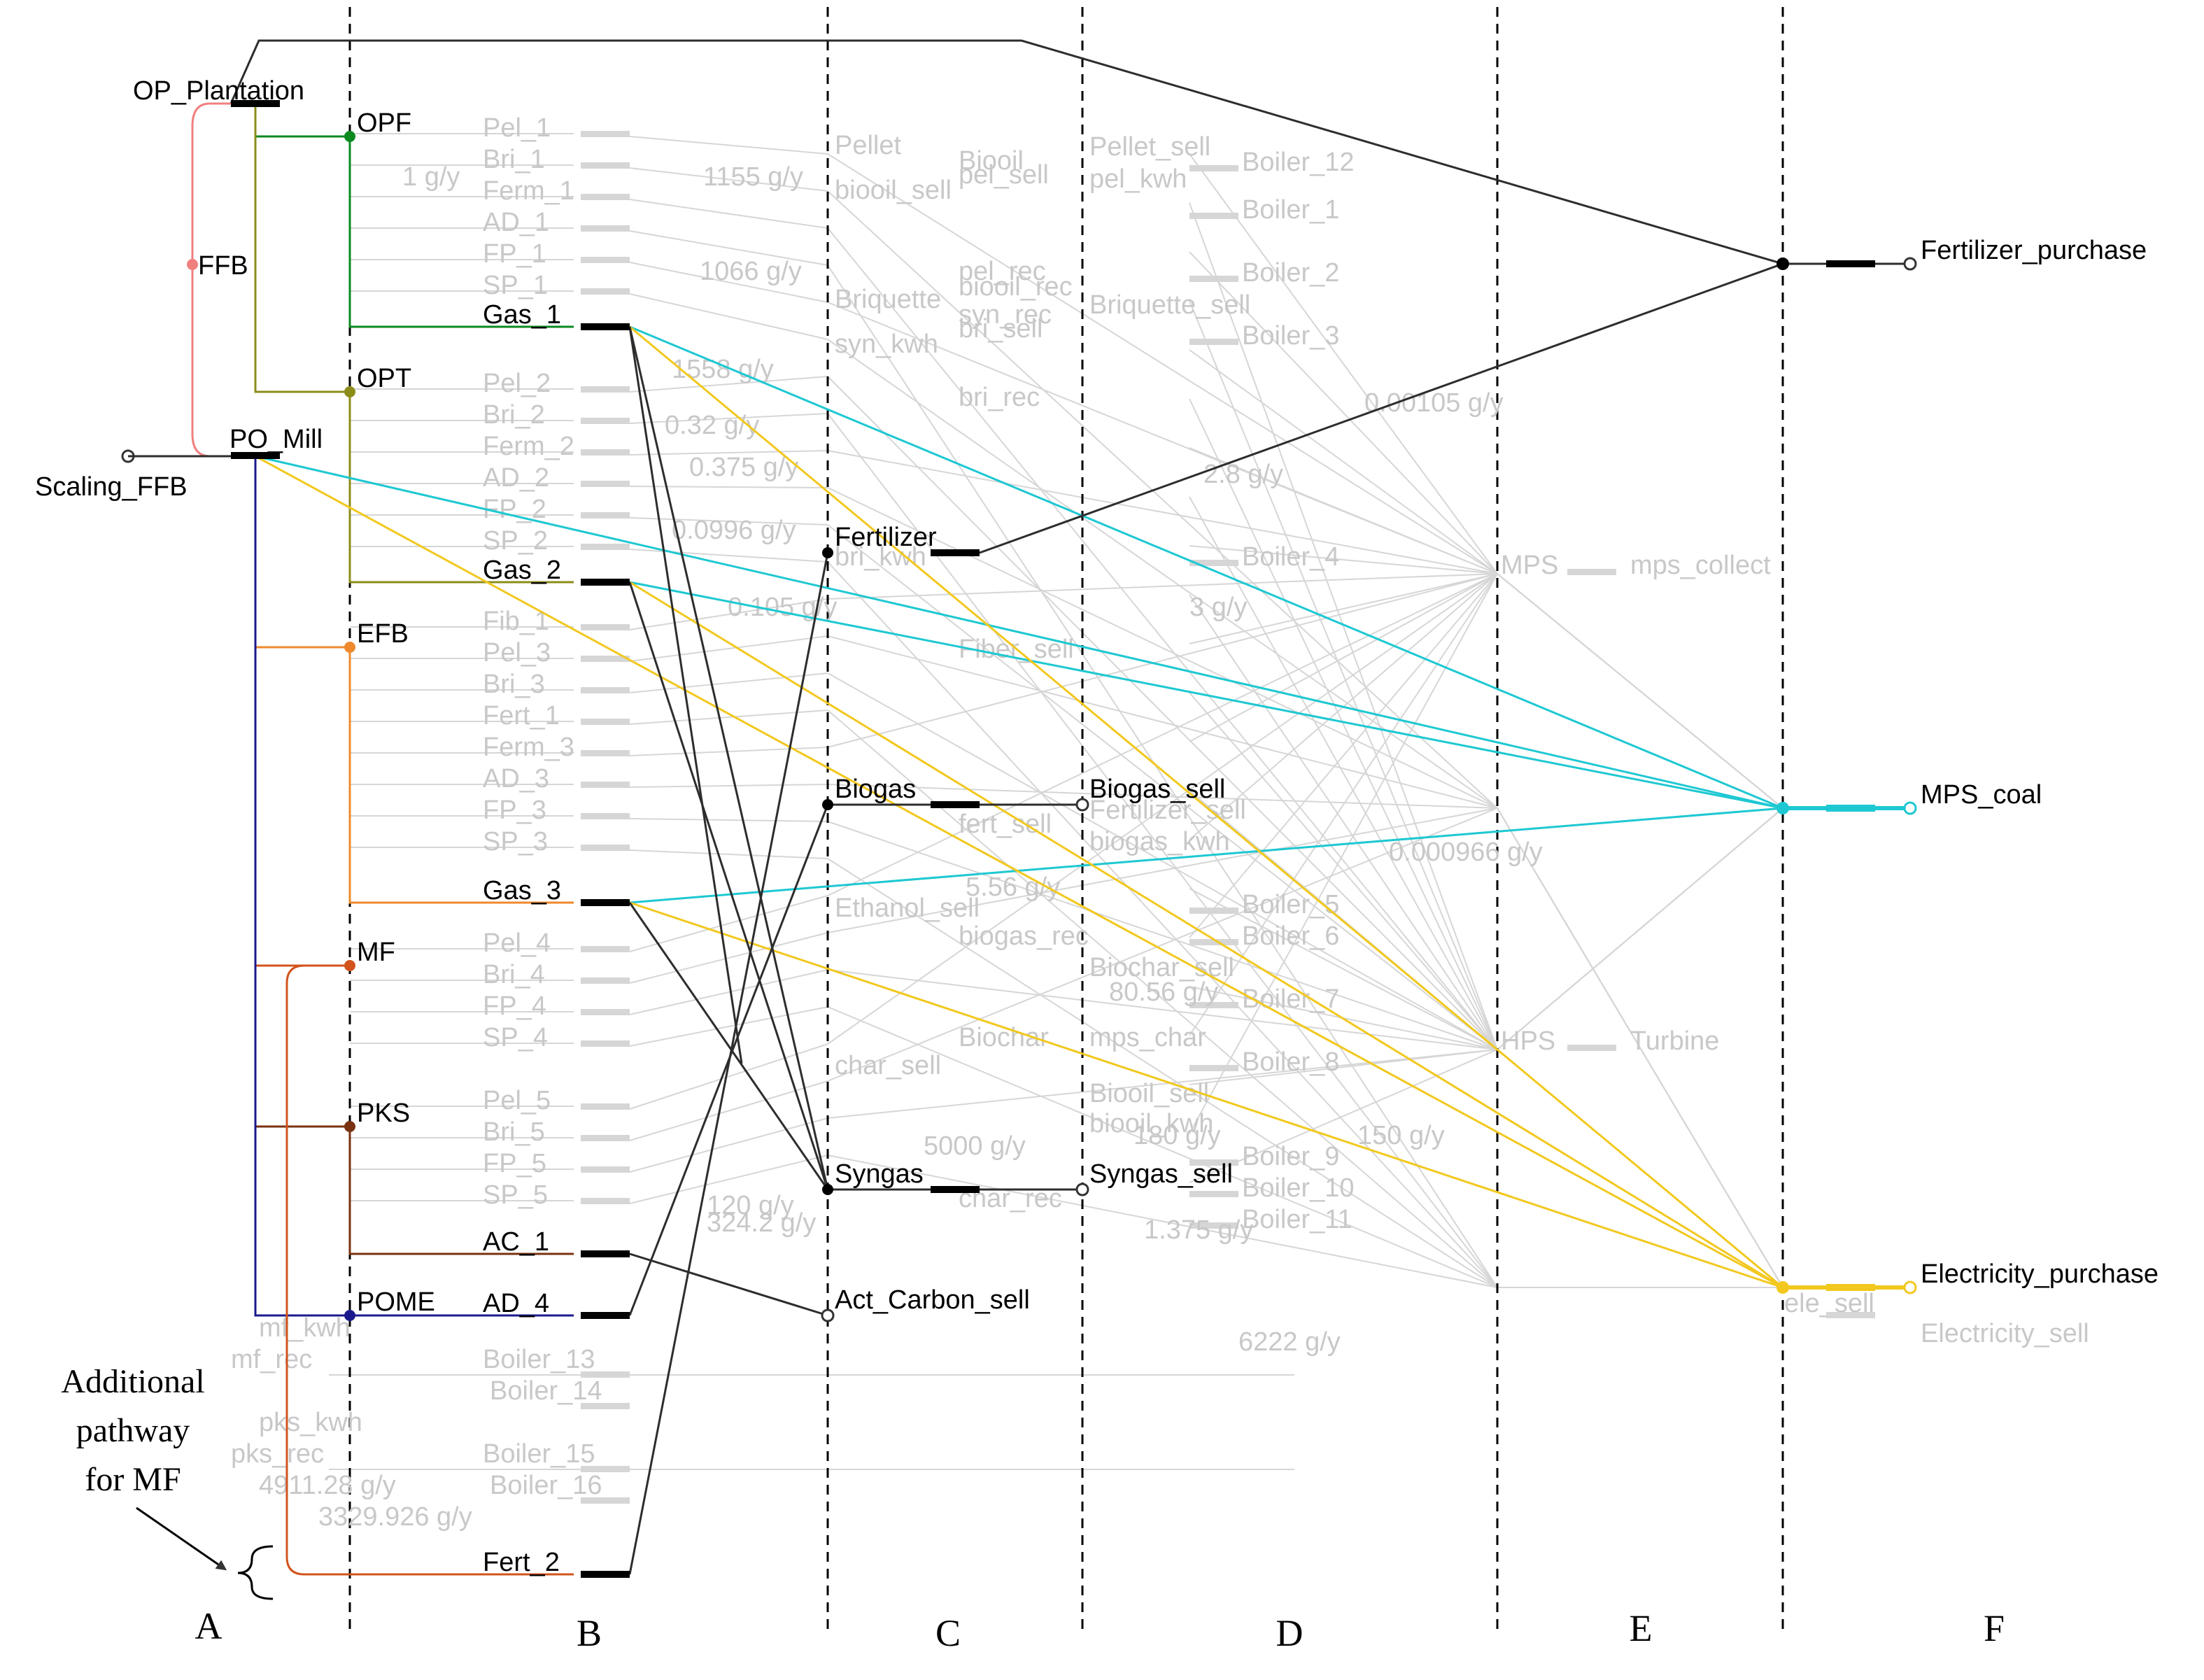  Describe the element at coordinates (255, 104) in the screenshot. I see `bar-op-plantation` at that location.